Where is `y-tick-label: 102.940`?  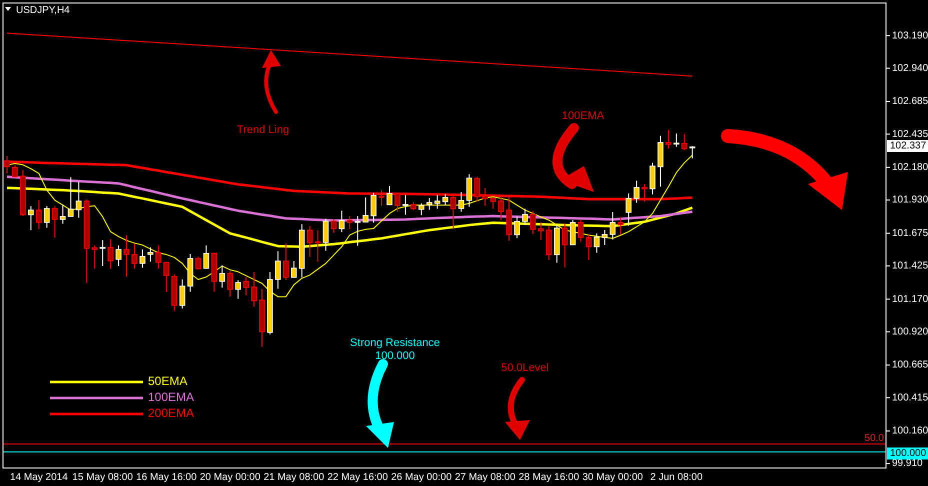
y-tick-label: 102.940 is located at coordinates (910, 68).